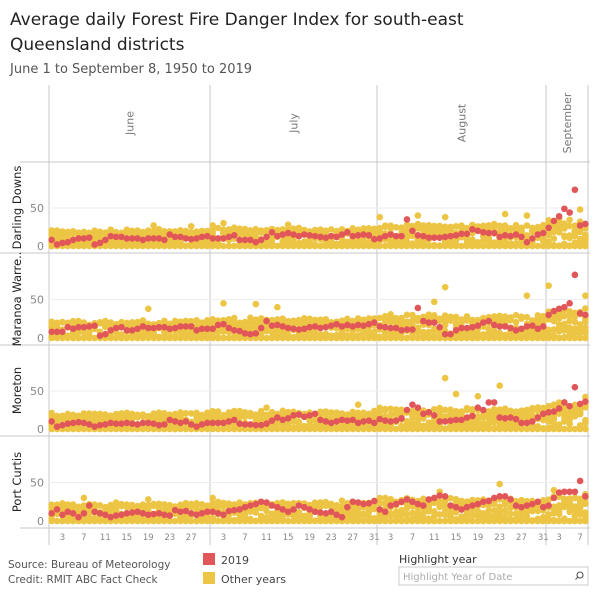 The height and width of the screenshot is (601, 600). Describe the element at coordinates (253, 579) in the screenshot. I see `legend-label-other: Other years` at that location.